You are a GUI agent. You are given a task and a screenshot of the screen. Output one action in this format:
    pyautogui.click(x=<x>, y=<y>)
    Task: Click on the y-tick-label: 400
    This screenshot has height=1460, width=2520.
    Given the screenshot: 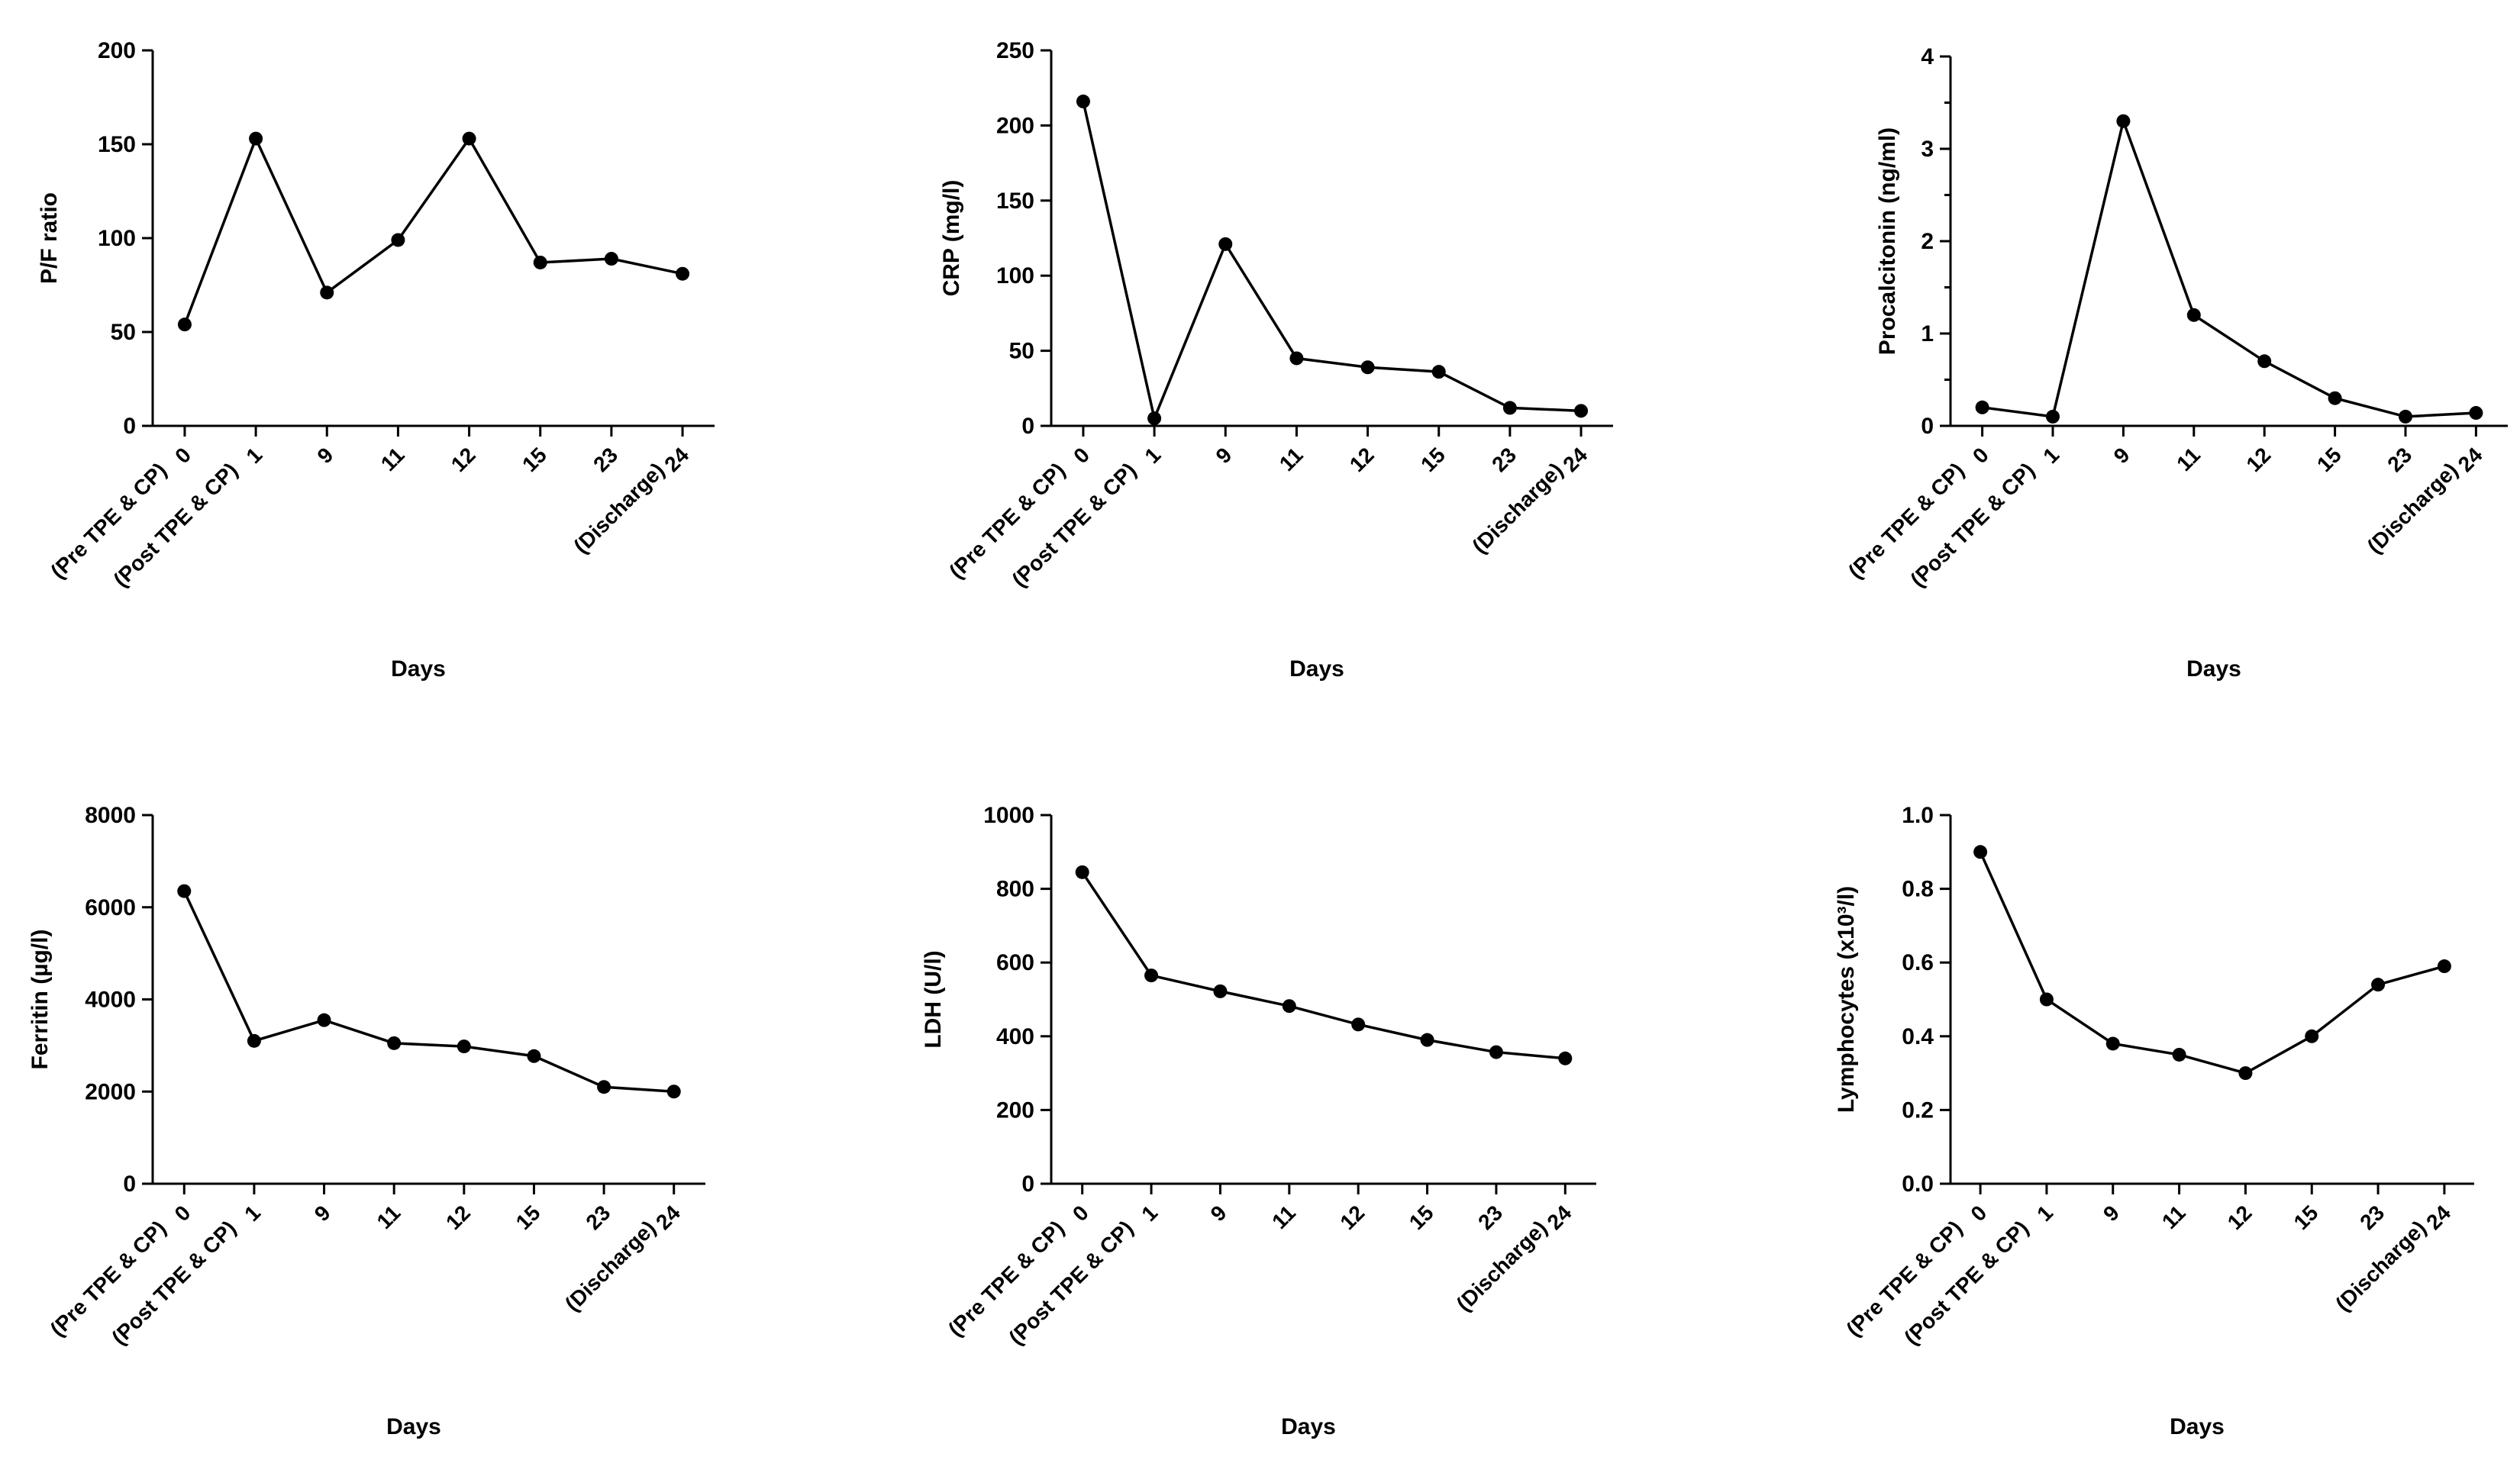 What is the action you would take?
    pyautogui.click(x=1015, y=1036)
    